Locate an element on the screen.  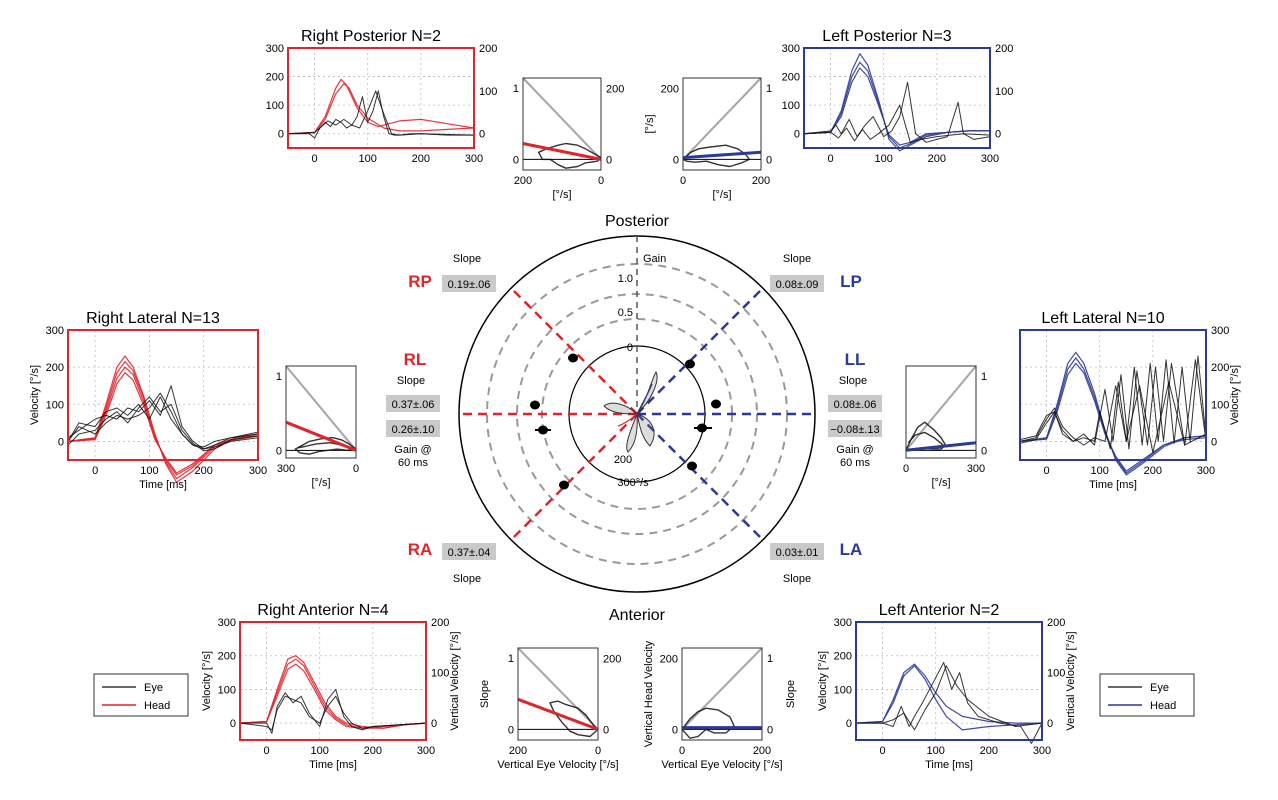
polar-plot is located at coordinates (637, 414).